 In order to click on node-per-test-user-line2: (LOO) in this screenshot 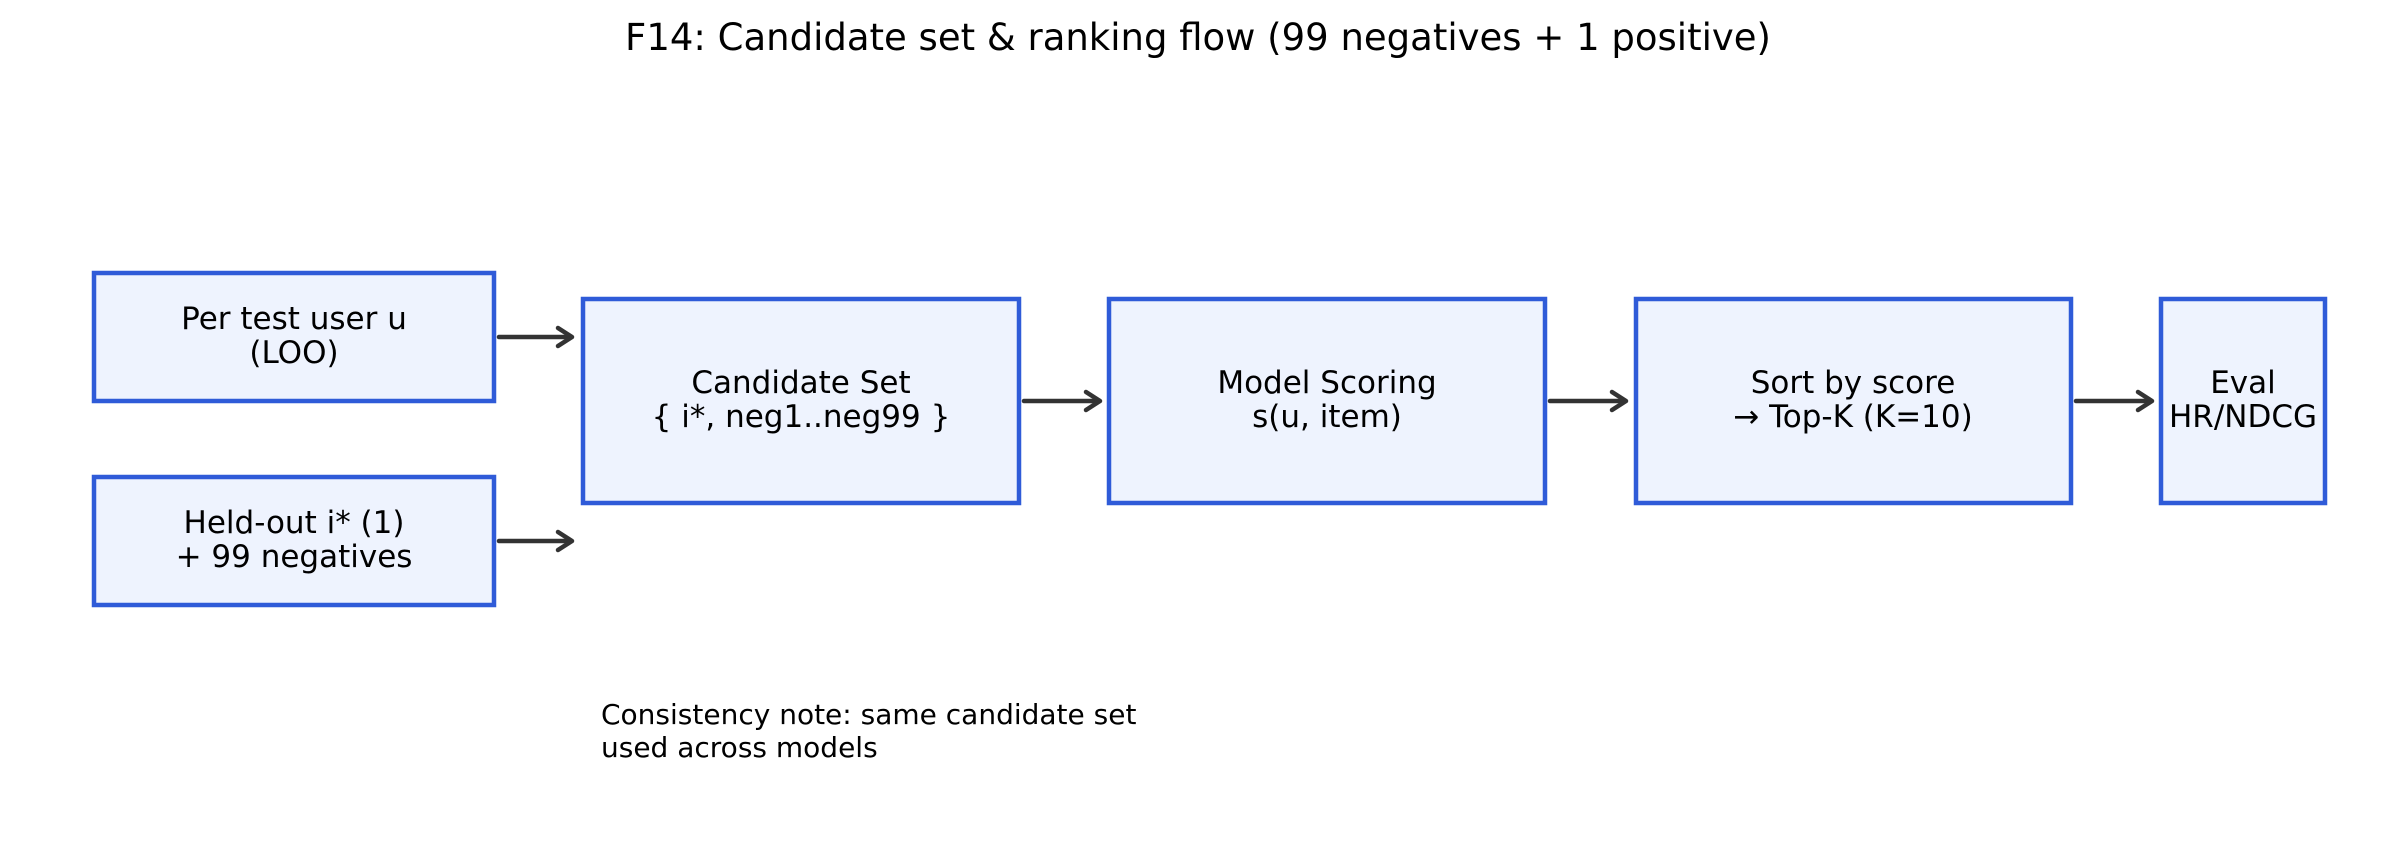, I will do `click(293, 353)`.